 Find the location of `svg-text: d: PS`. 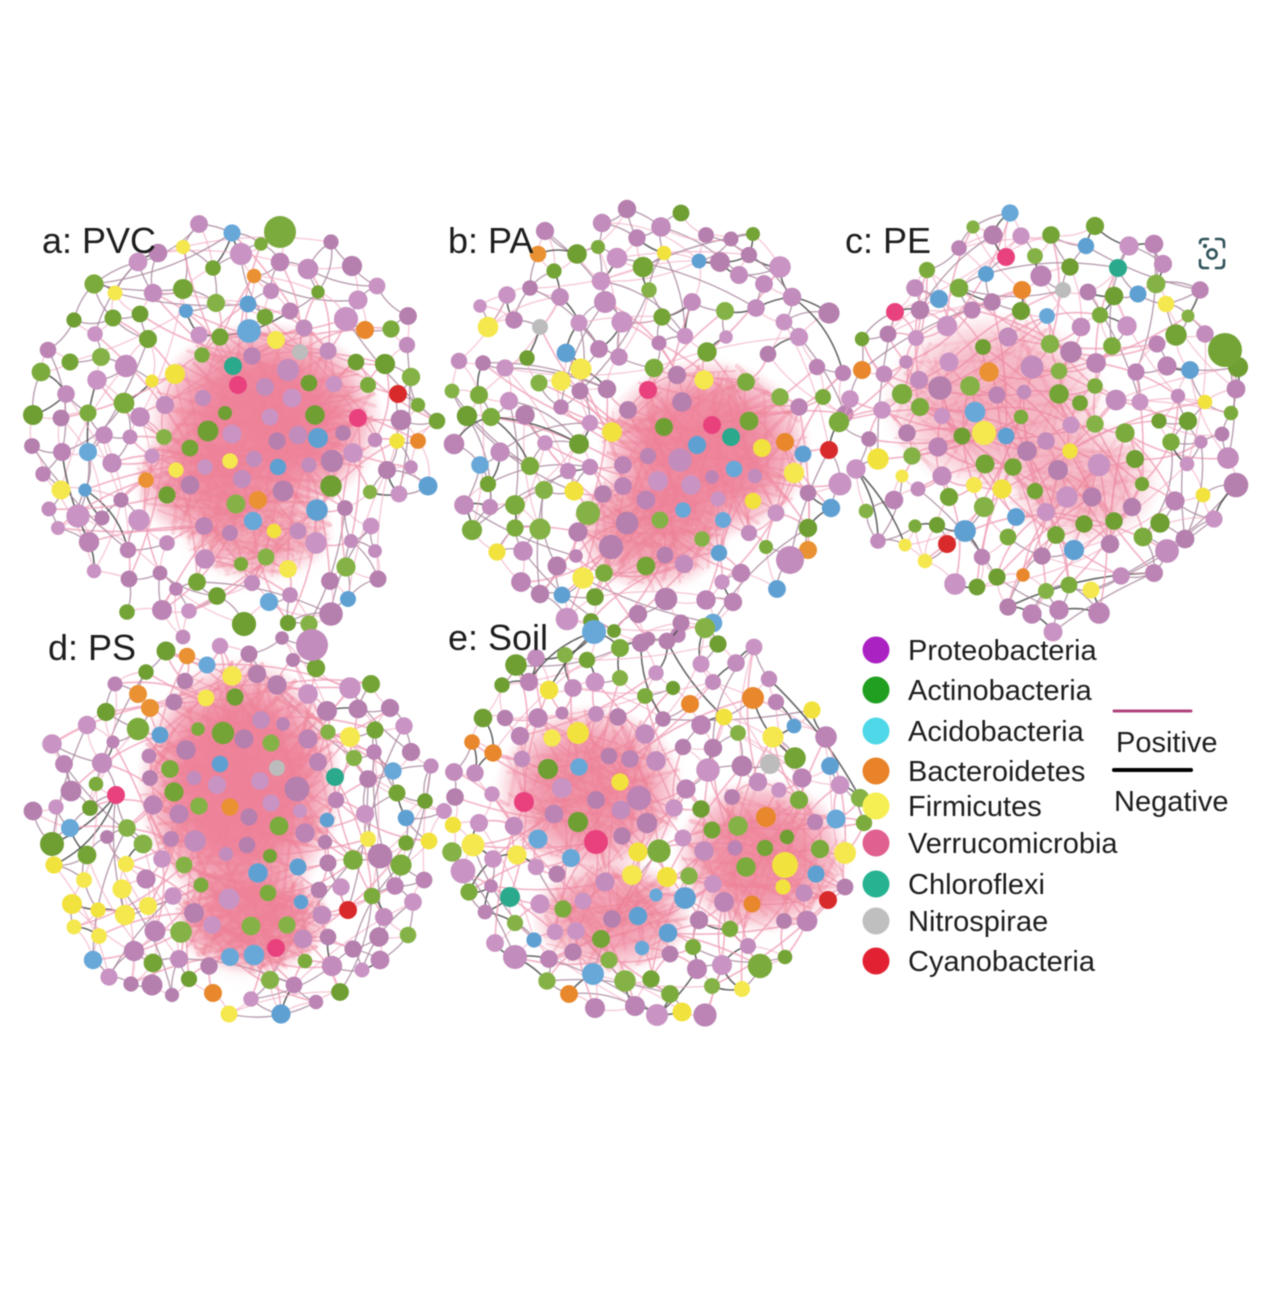

svg-text: d: PS is located at coordinates (92, 647).